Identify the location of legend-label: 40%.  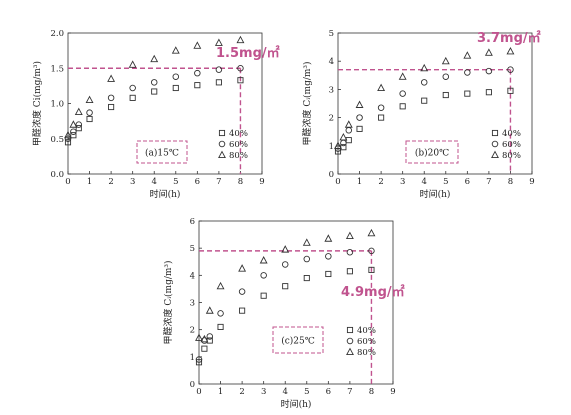
(366, 331).